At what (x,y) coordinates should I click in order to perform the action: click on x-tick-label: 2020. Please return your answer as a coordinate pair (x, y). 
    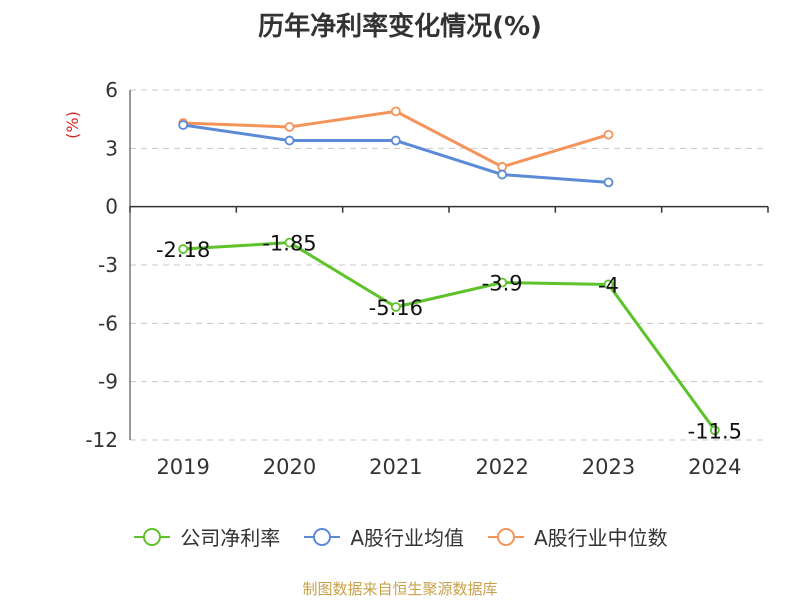
    Looking at the image, I should click on (289, 467).